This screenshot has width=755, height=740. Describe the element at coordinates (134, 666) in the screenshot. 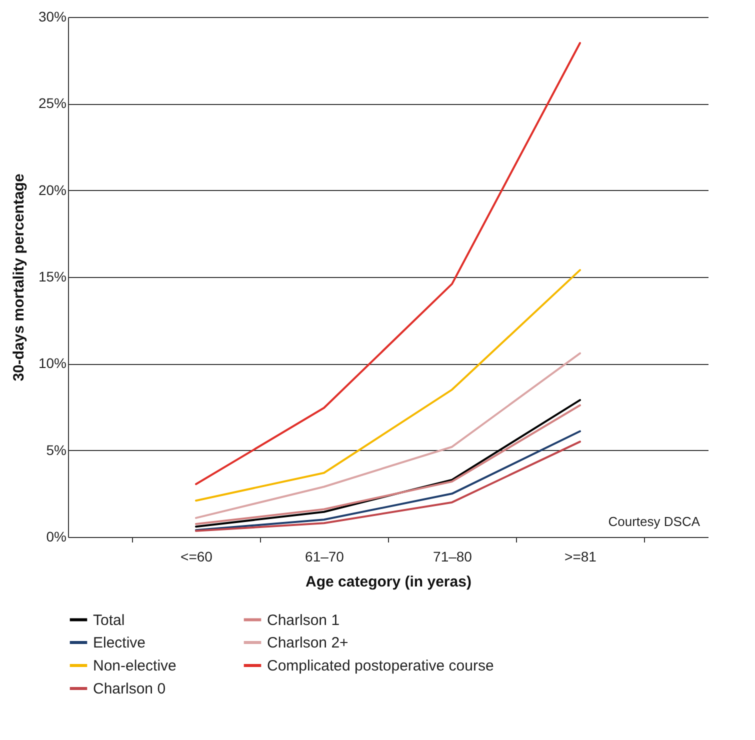

I see `legend-label: Non-elective` at that location.